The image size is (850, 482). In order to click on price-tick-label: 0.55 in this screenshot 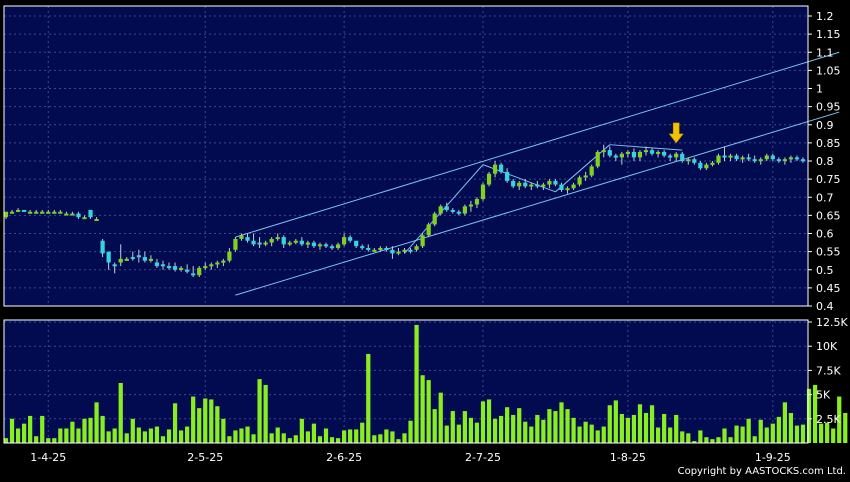, I will do `click(828, 252)`.